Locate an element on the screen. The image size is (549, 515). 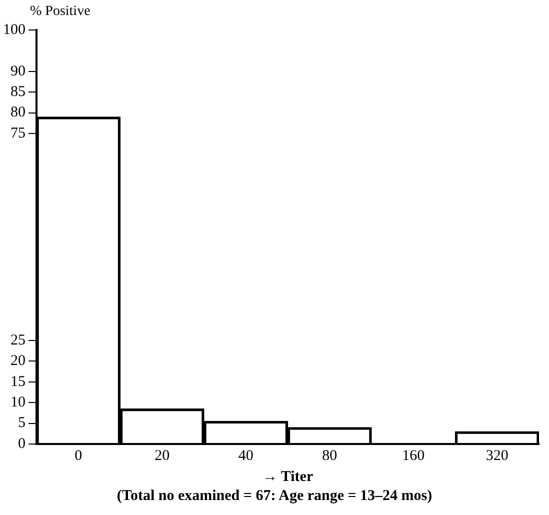
x-tick-label: 80 is located at coordinates (330, 456).